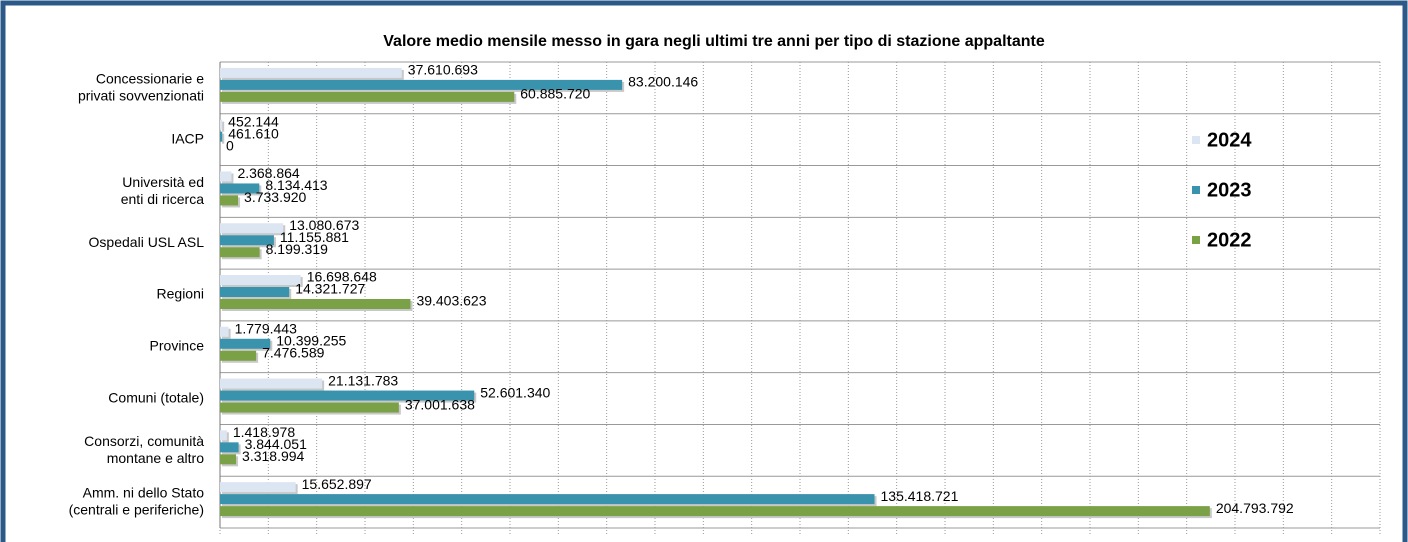 The image size is (1408, 542). What do you see at coordinates (296, 185) in the screenshot?
I see `data-label: 8.134.413` at bounding box center [296, 185].